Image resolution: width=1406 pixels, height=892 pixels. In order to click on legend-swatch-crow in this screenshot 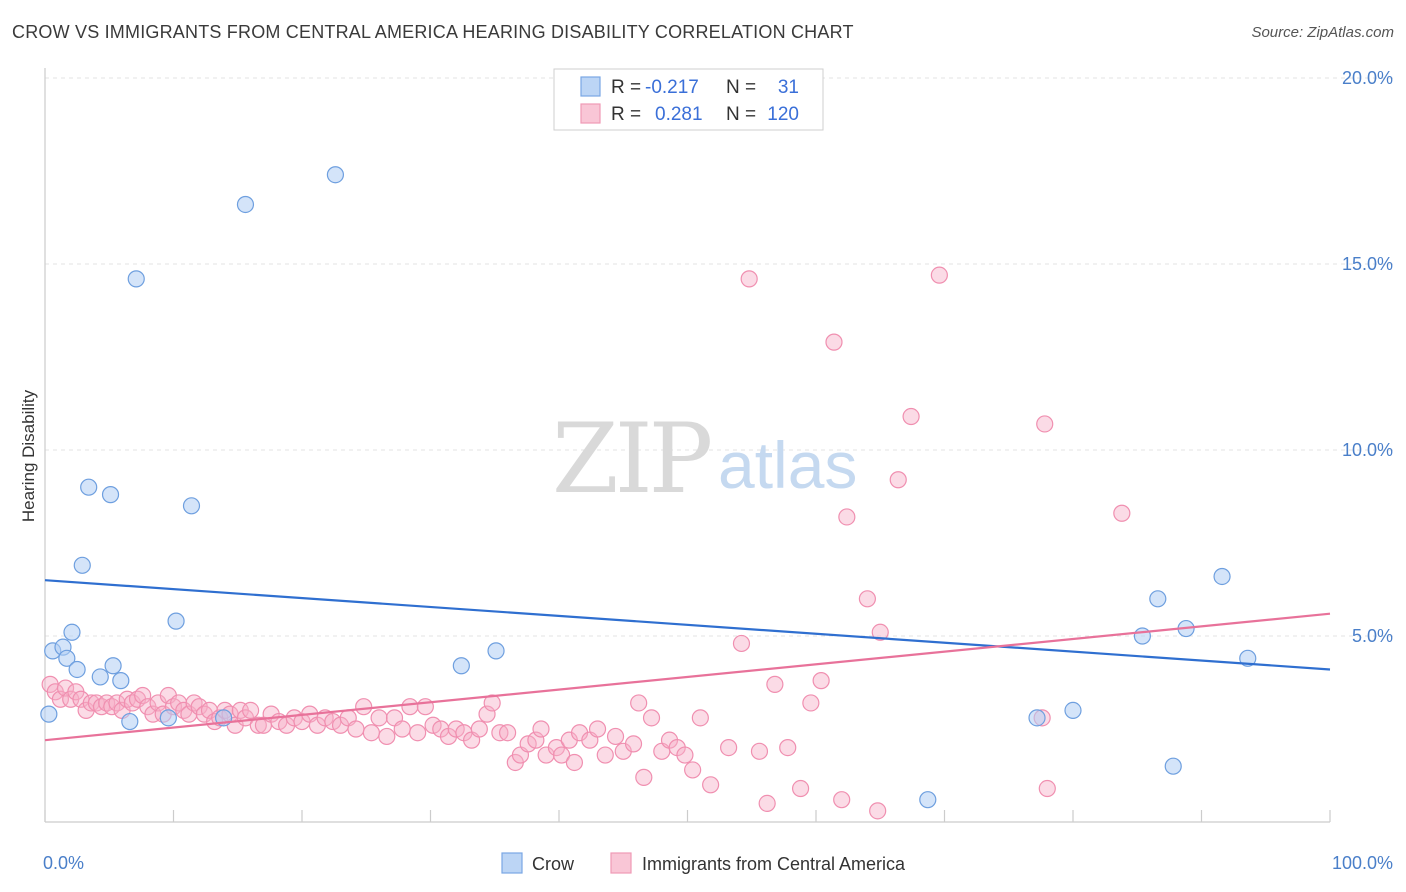, I will do `click(590, 86)`.